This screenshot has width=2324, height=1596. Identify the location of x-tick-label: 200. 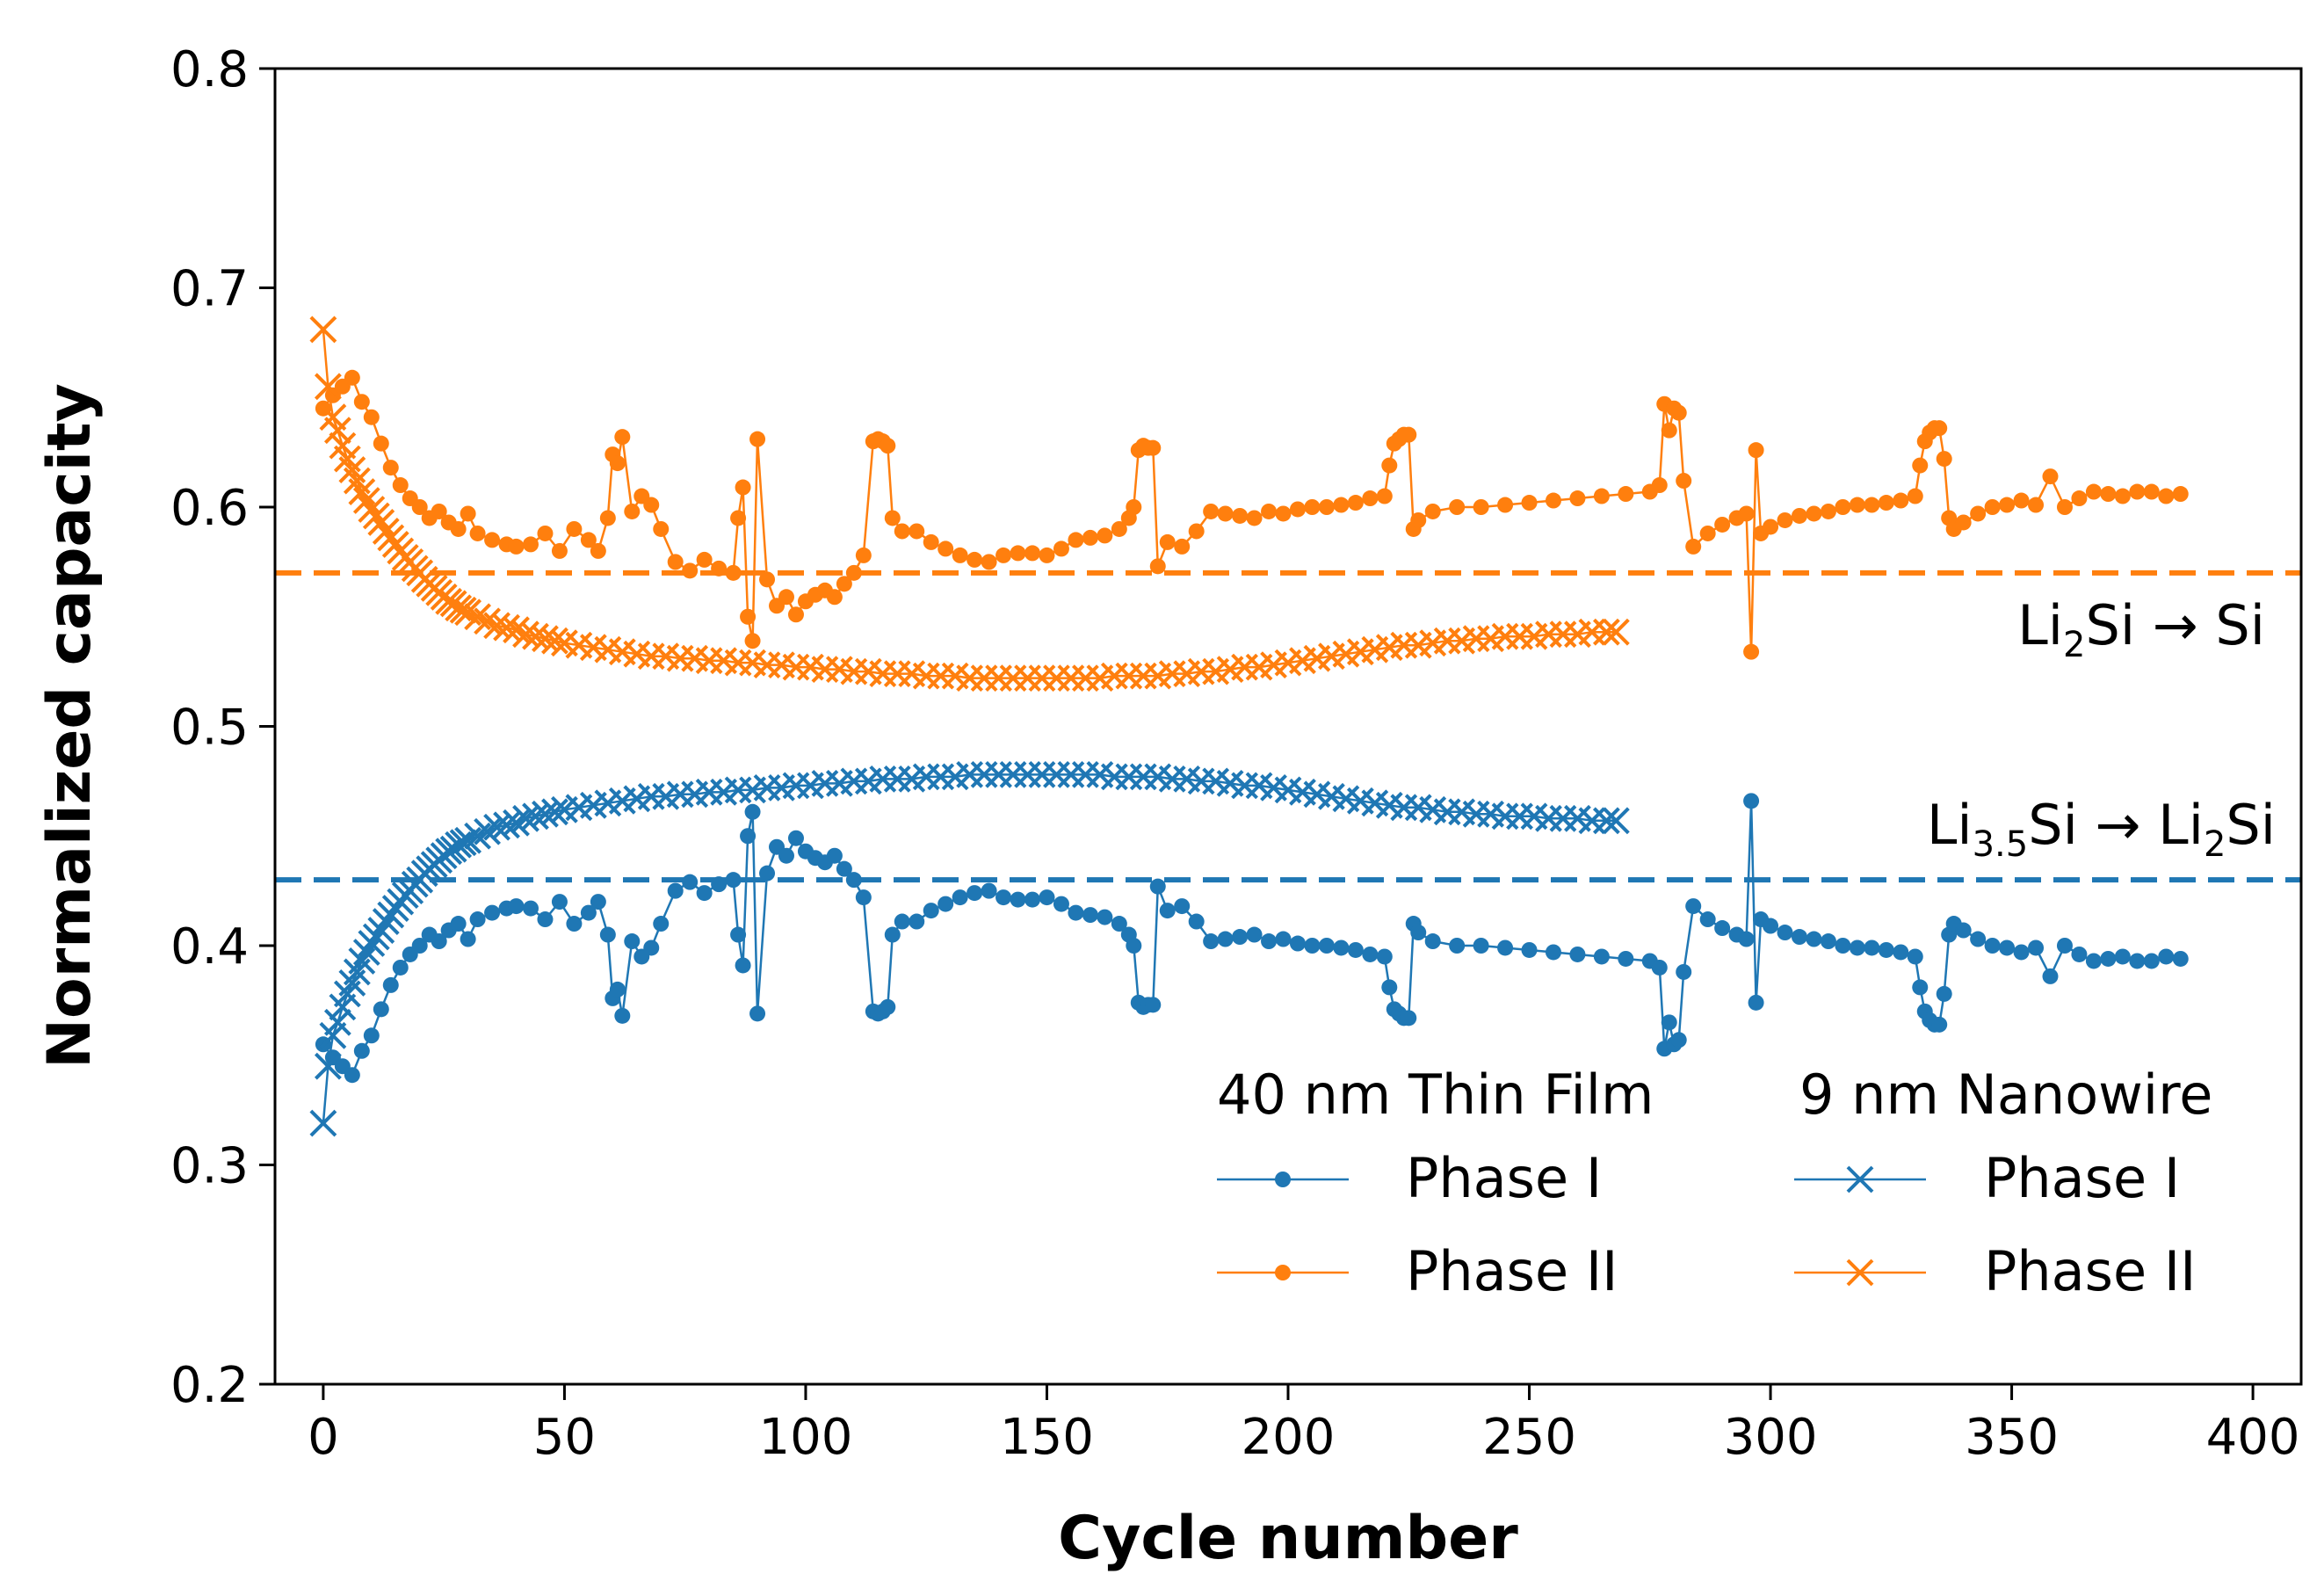
(1289, 1437).